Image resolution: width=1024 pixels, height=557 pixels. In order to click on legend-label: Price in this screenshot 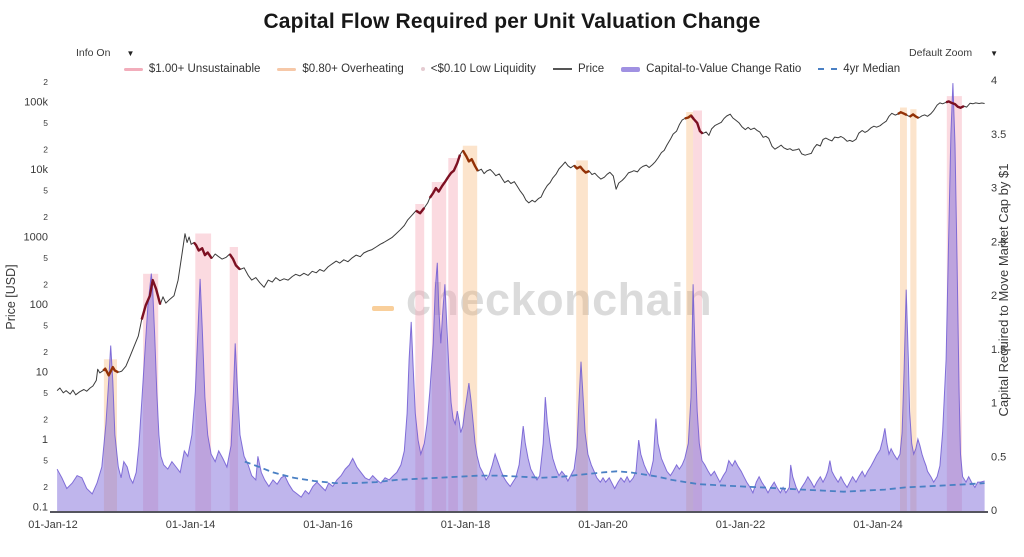, I will do `click(591, 69)`.